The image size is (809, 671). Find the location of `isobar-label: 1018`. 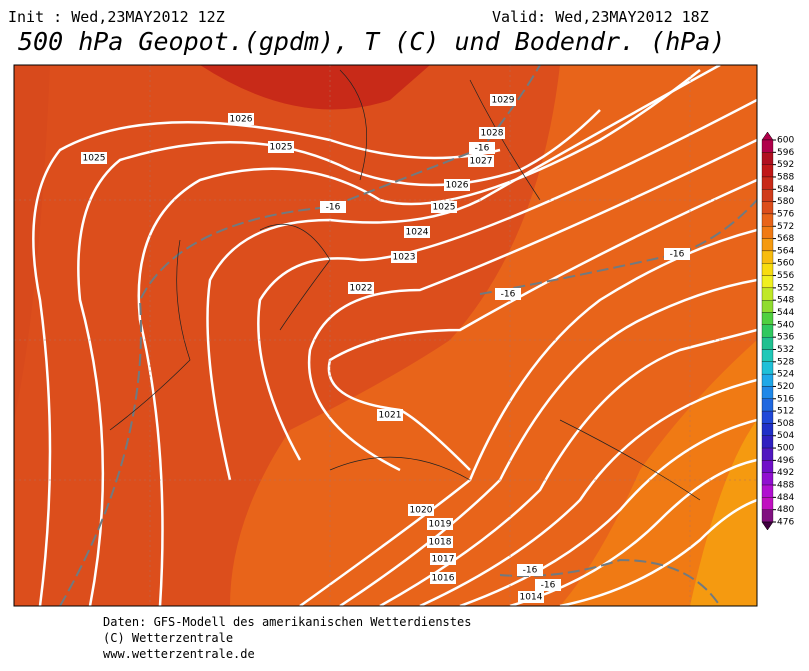

isobar-label: 1018 is located at coordinates (440, 543).